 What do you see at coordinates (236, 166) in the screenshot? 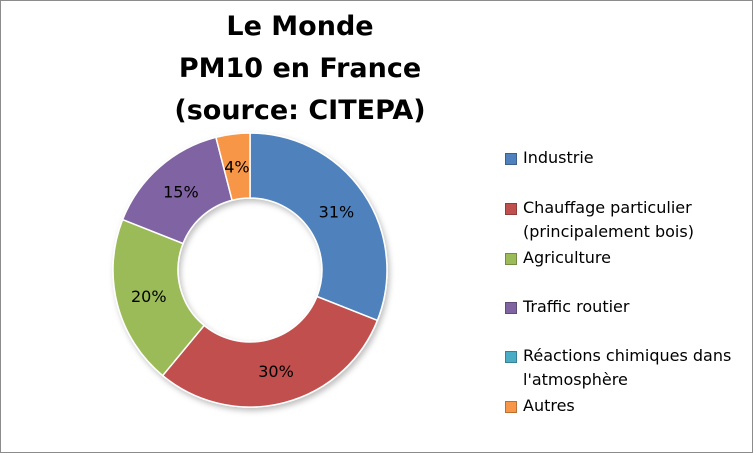
I see `data-label-autres: 4%` at bounding box center [236, 166].